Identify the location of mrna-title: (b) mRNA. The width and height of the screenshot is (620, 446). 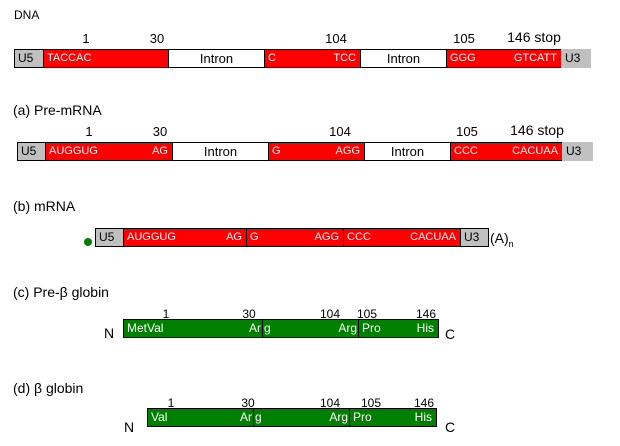
(44, 206).